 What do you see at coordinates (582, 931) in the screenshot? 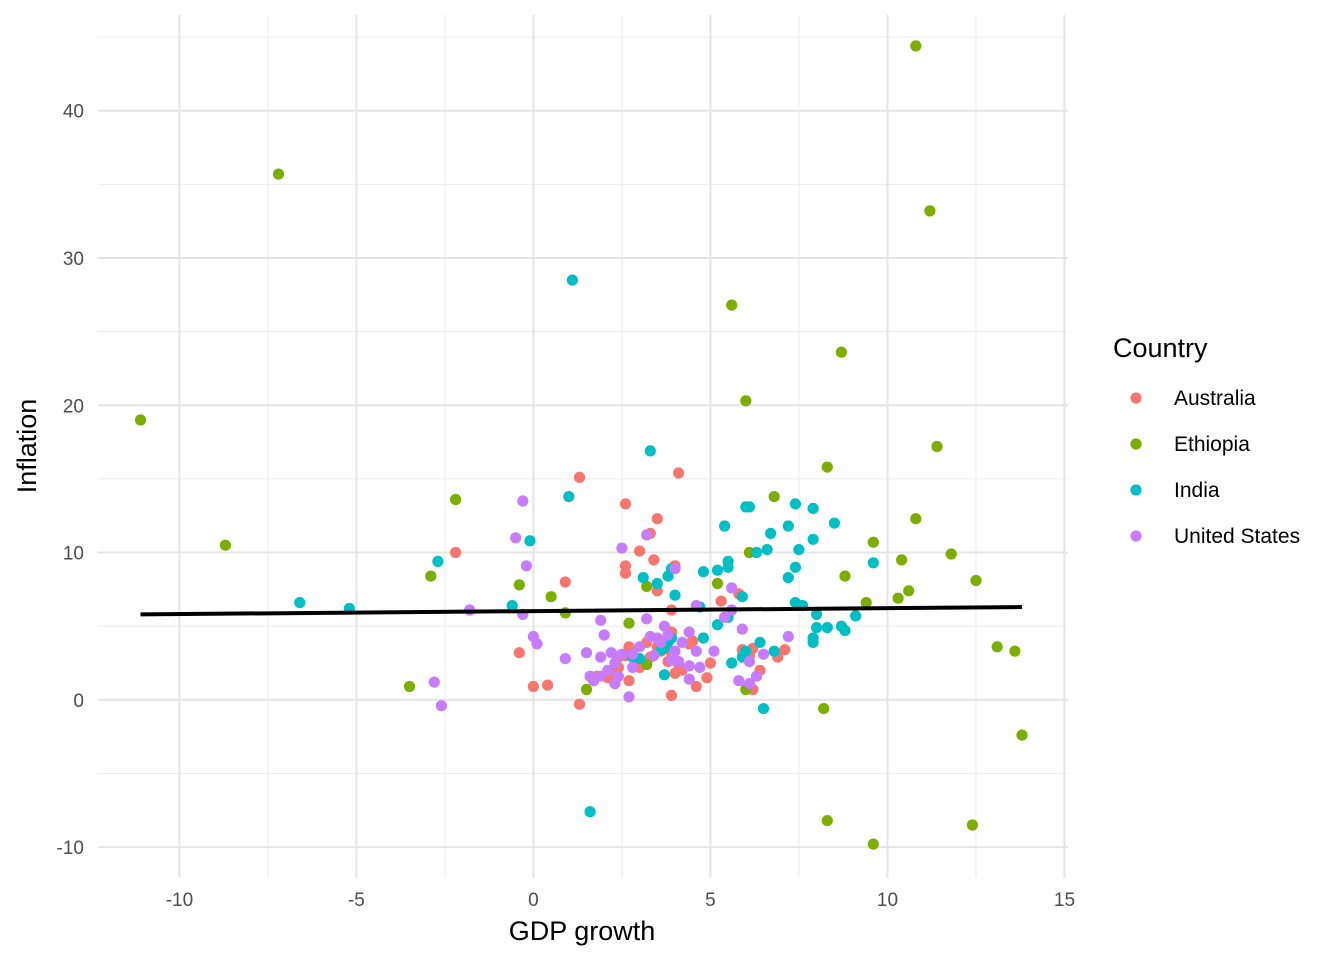
I see `x-axis-title: GDP growth` at bounding box center [582, 931].